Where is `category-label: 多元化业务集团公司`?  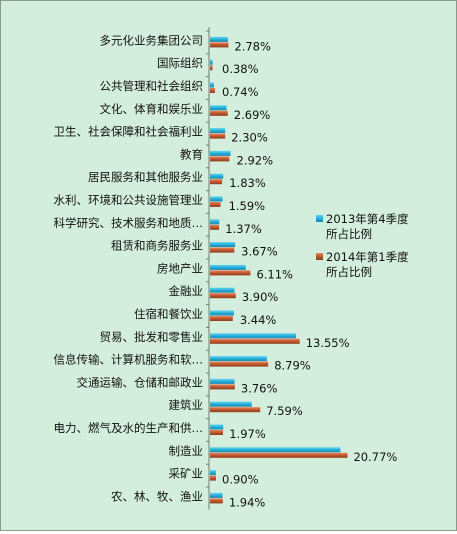
category-label: 多元化业务集团公司 is located at coordinates (152, 40).